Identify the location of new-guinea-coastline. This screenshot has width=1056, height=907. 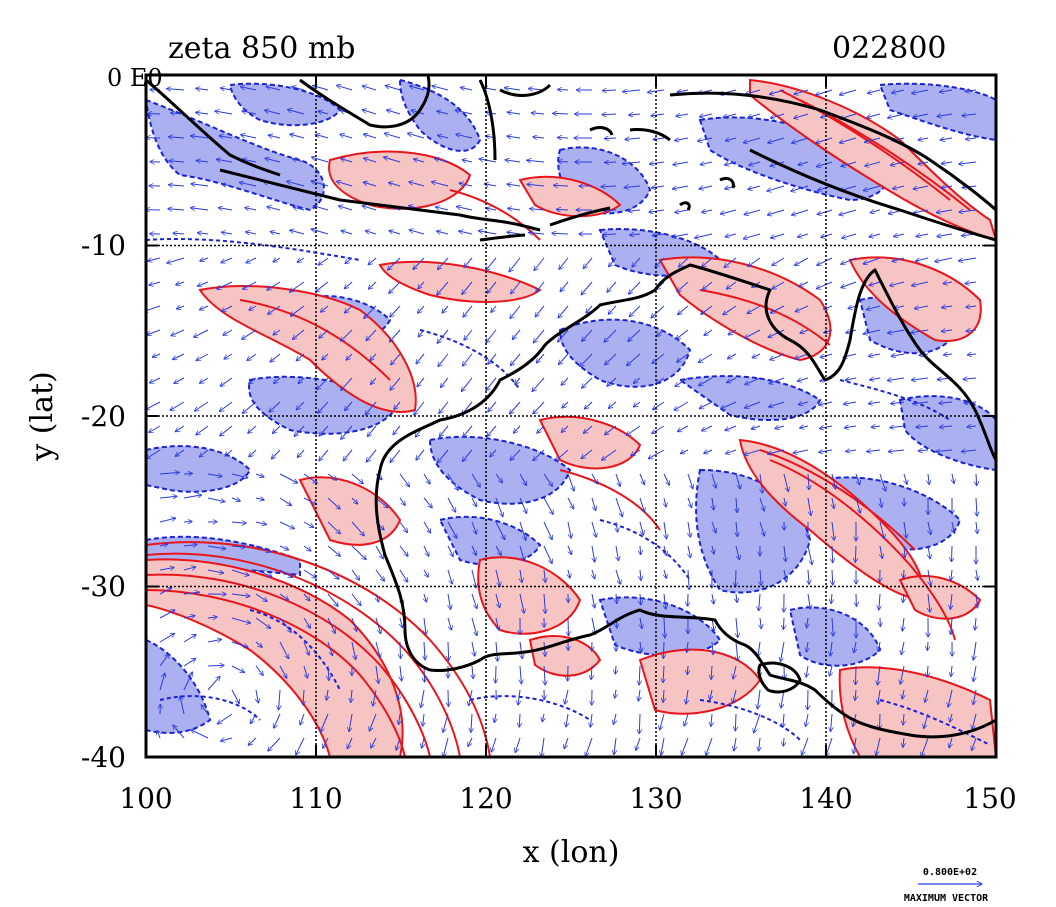
(832, 166).